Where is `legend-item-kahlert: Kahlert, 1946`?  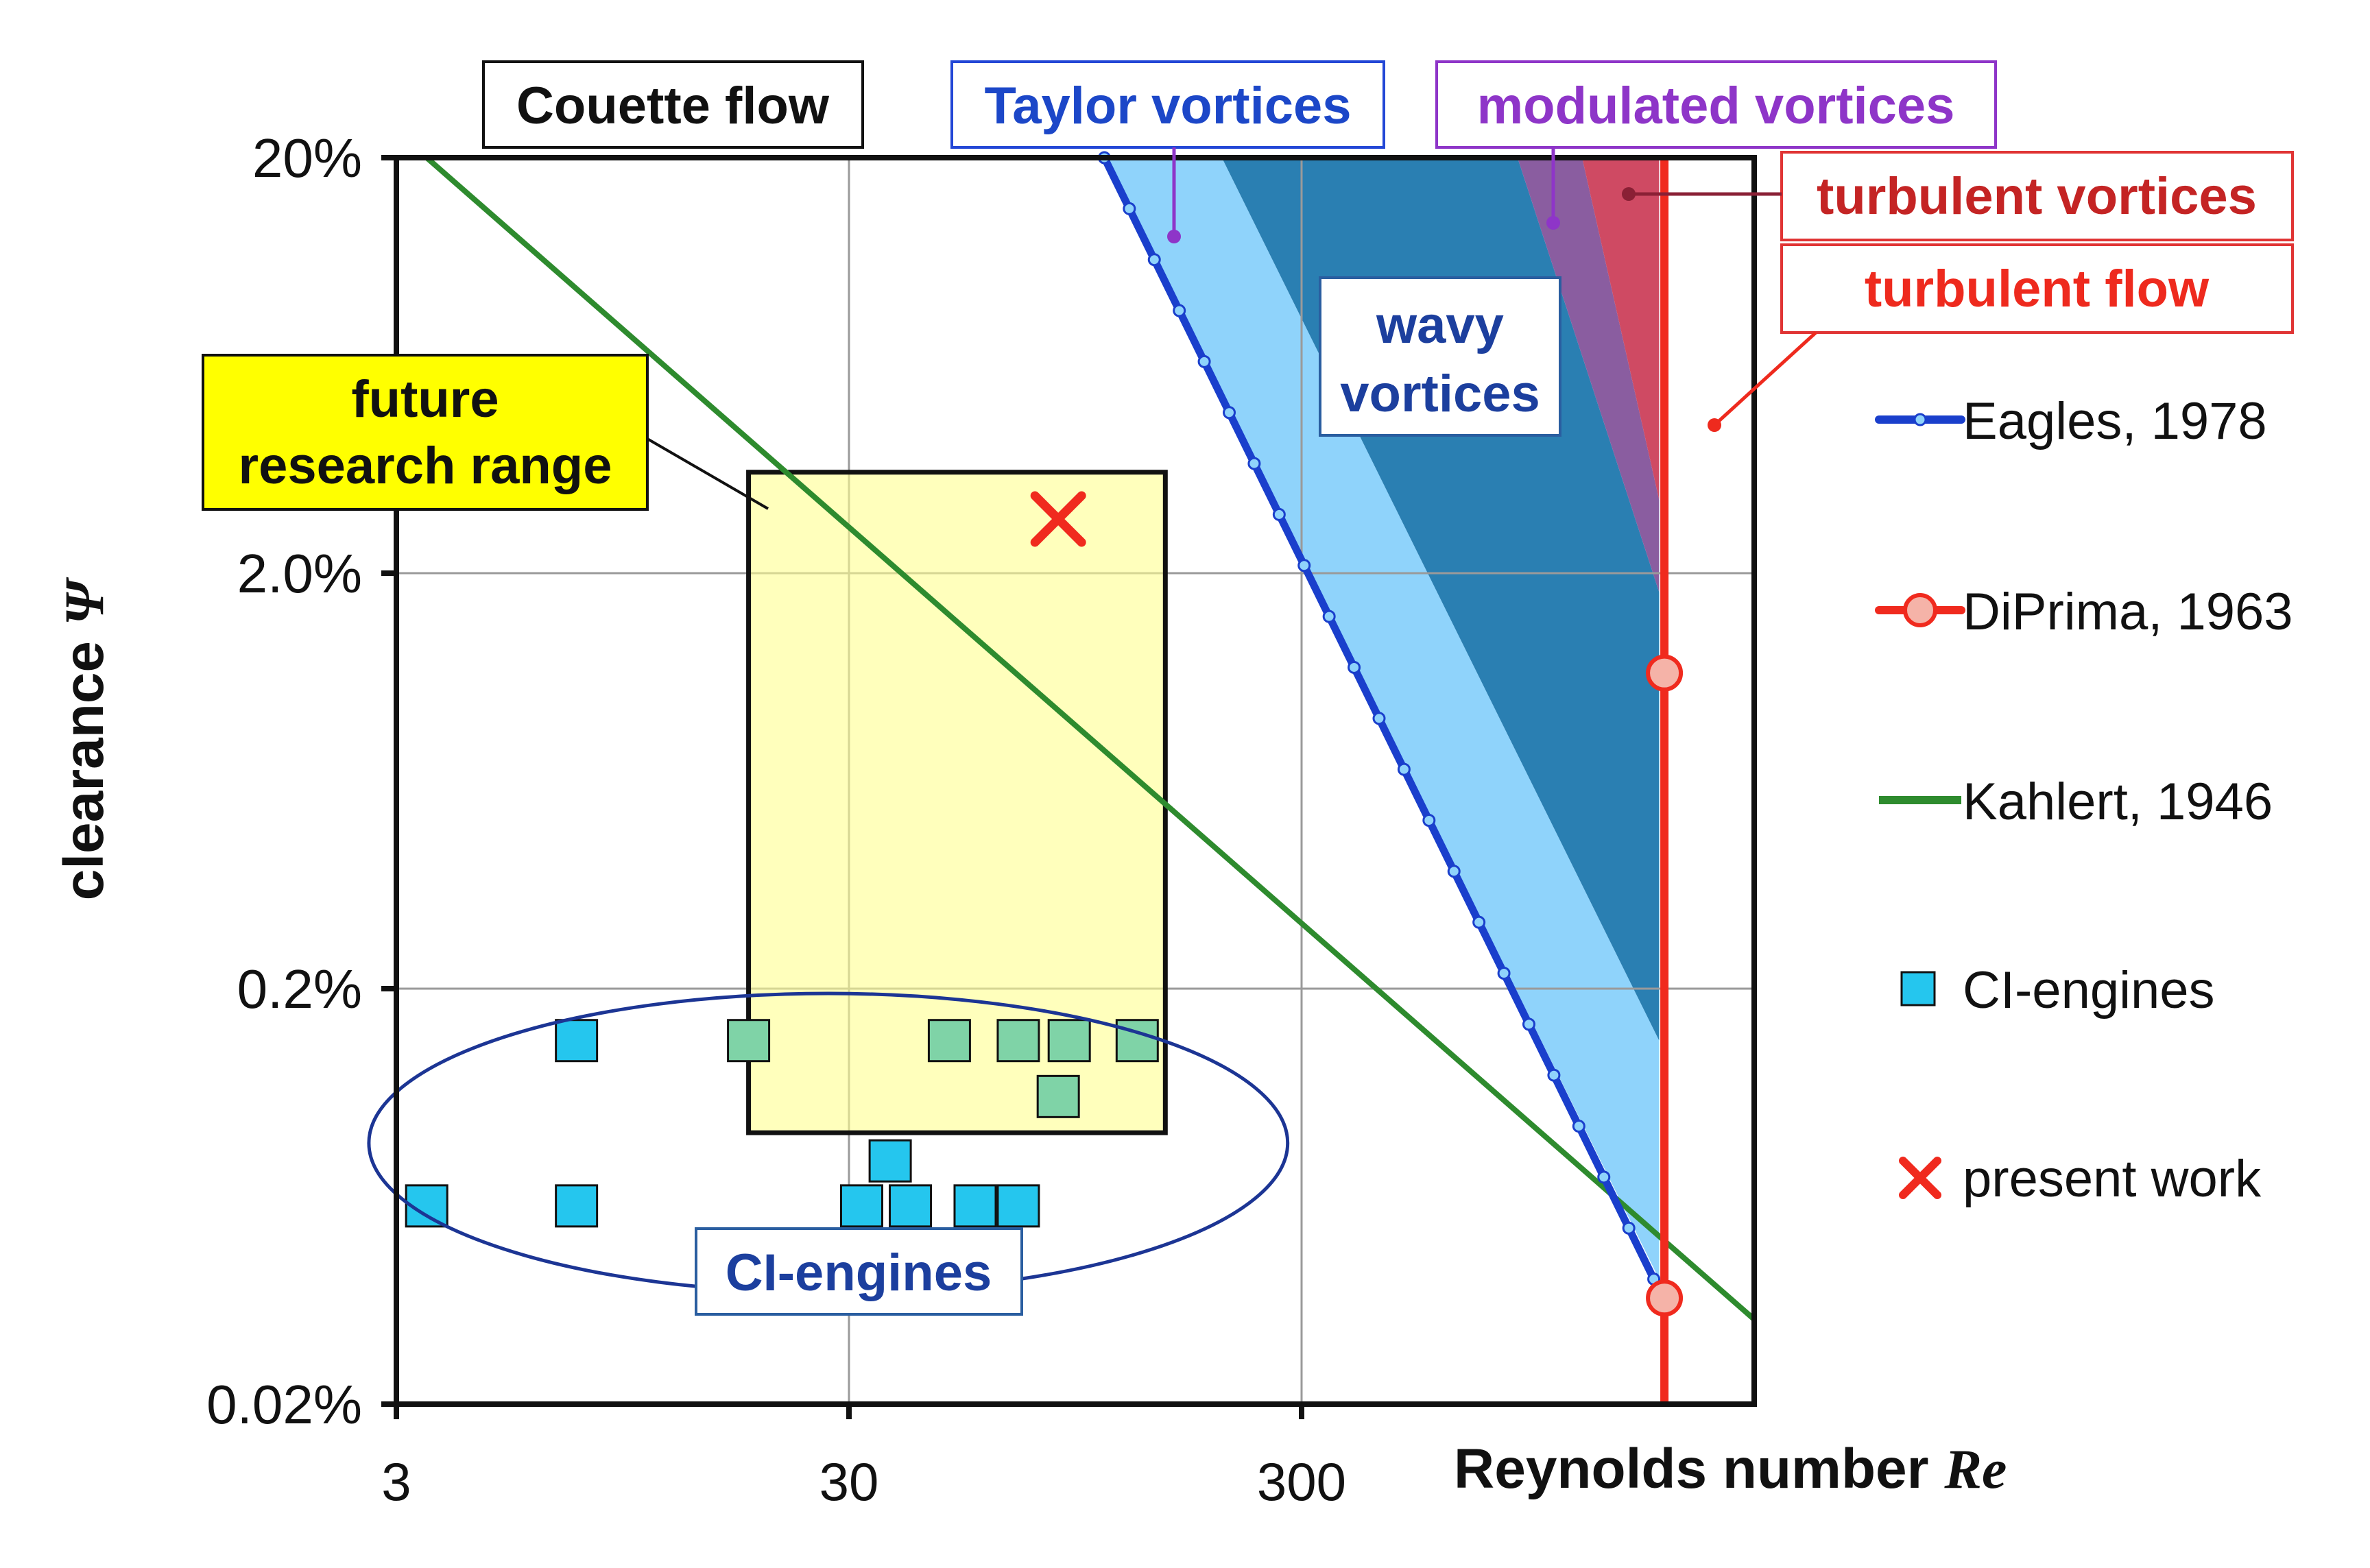 legend-item-kahlert: Kahlert, 1946 is located at coordinates (2076, 802).